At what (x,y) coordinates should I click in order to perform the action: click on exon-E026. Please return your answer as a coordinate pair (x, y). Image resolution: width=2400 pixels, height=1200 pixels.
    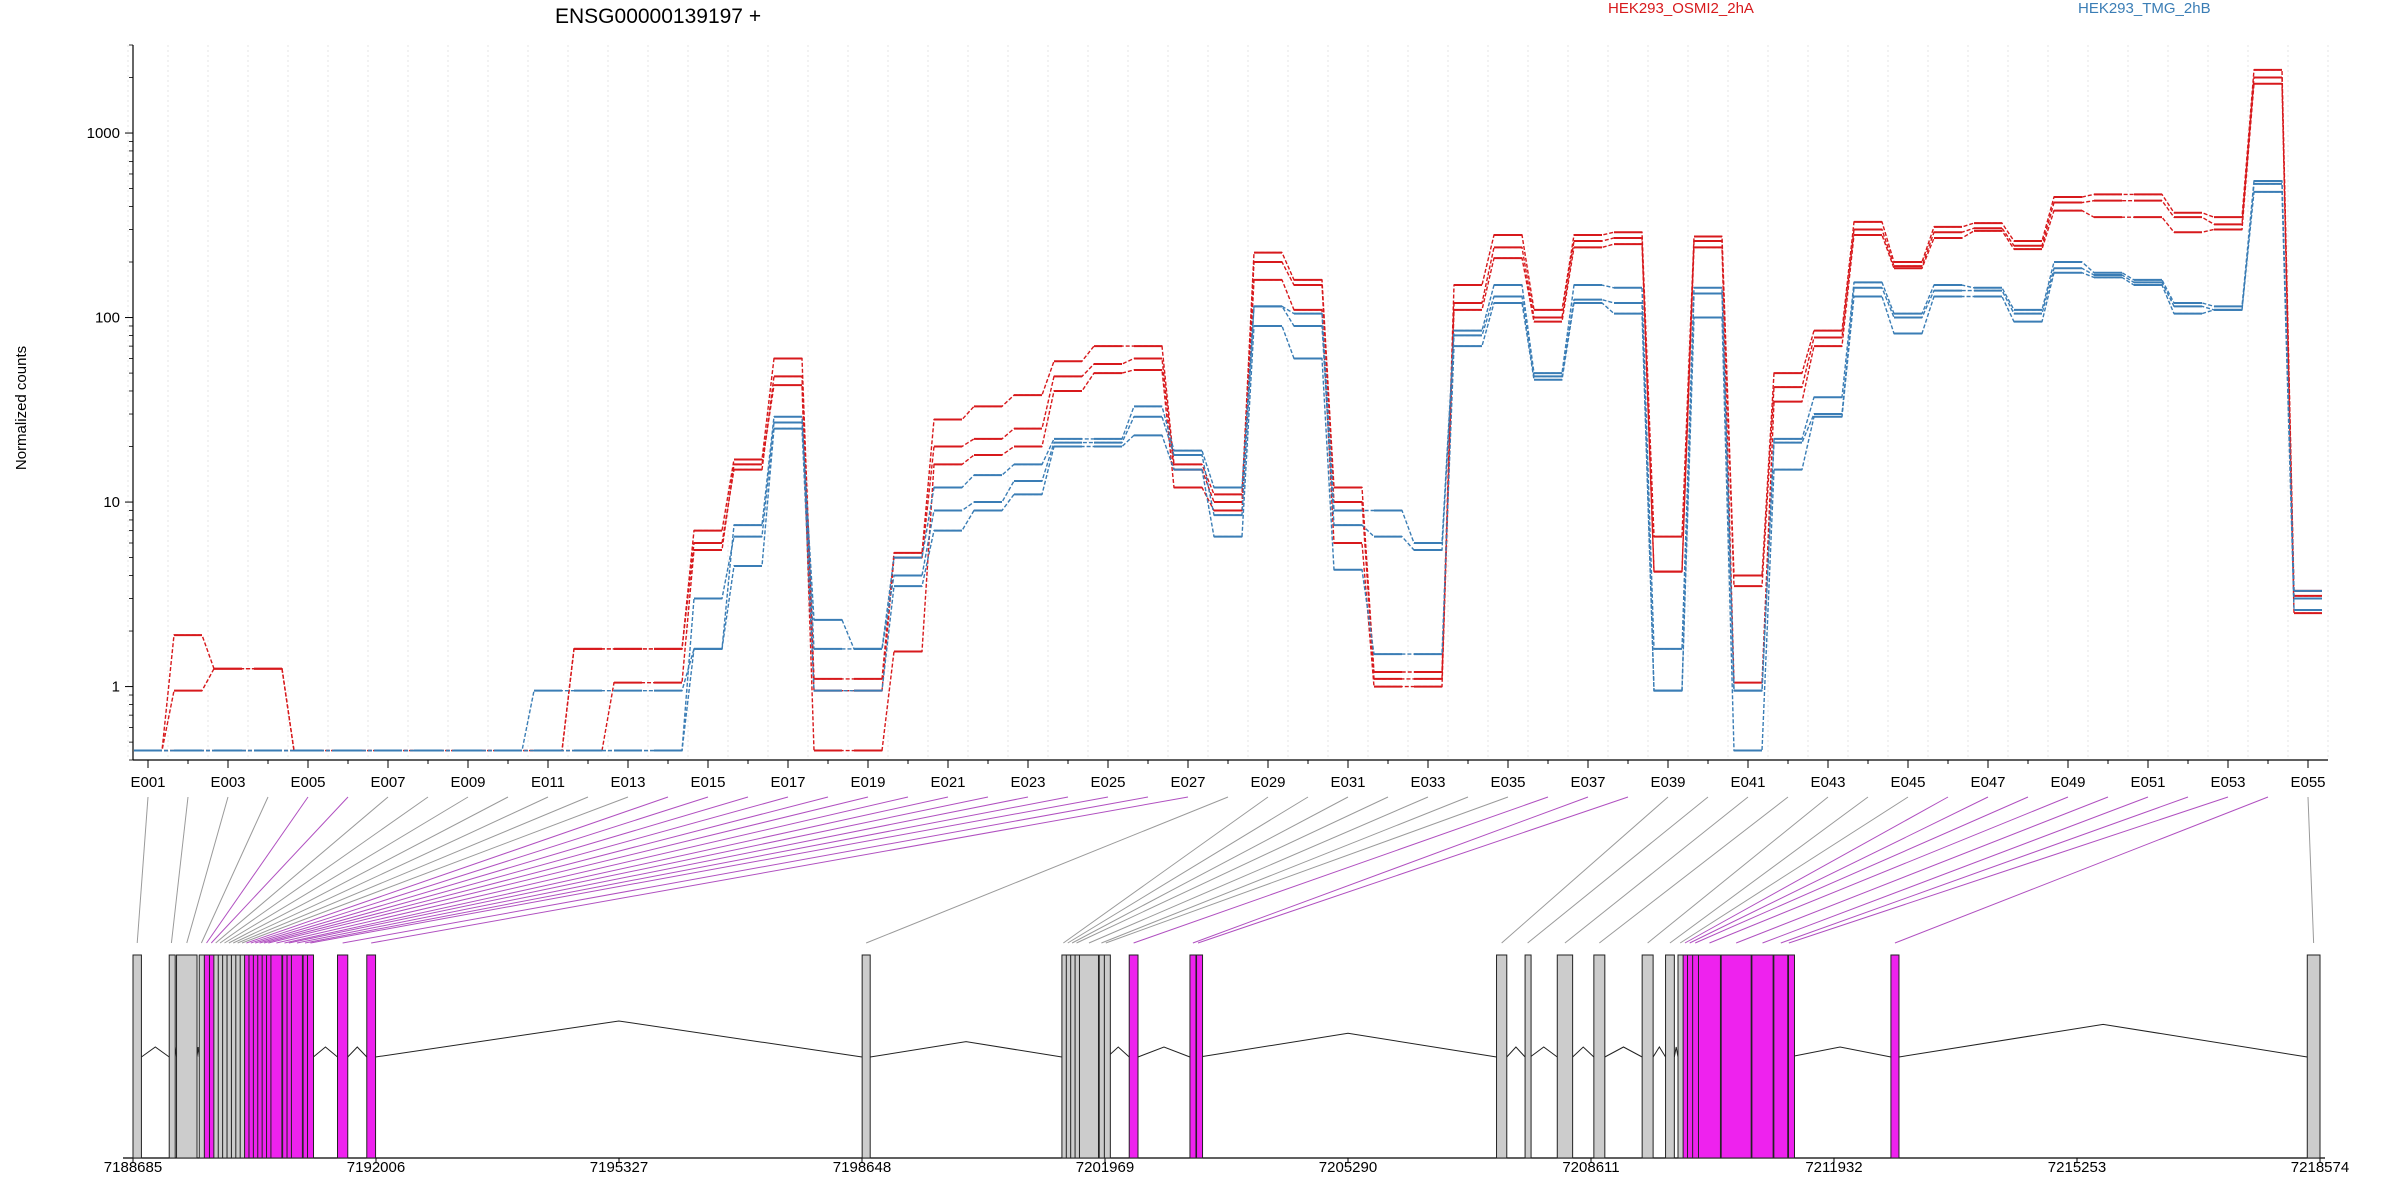
    Looking at the image, I should click on (343, 1056).